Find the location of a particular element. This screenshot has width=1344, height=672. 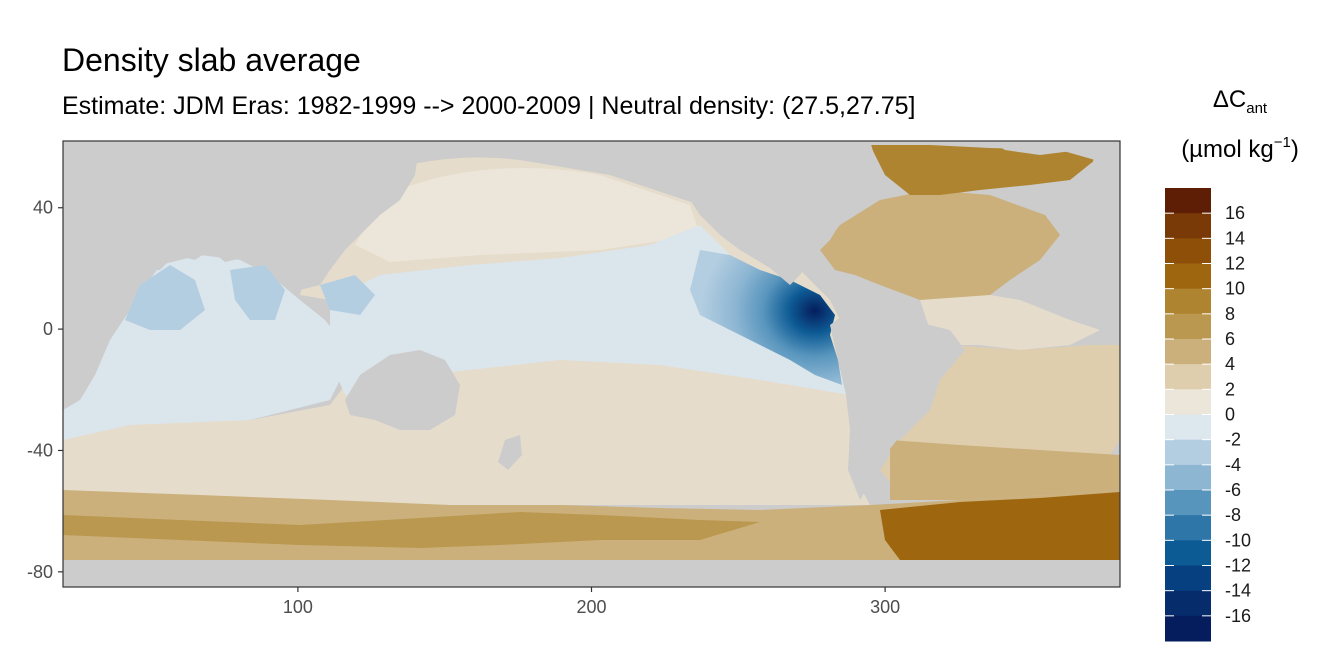

legend-unit-close: ) is located at coordinates (1294, 149).